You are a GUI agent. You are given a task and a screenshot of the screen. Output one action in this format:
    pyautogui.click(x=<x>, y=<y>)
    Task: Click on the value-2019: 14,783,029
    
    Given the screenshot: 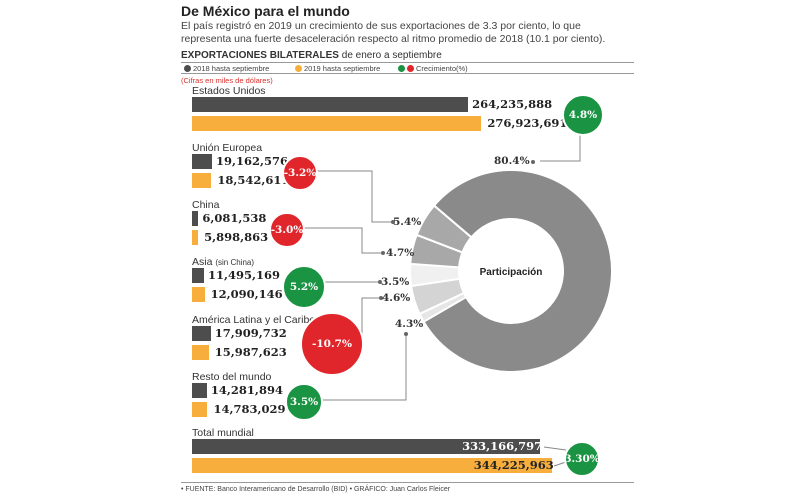 What is the action you would take?
    pyautogui.click(x=249, y=409)
    